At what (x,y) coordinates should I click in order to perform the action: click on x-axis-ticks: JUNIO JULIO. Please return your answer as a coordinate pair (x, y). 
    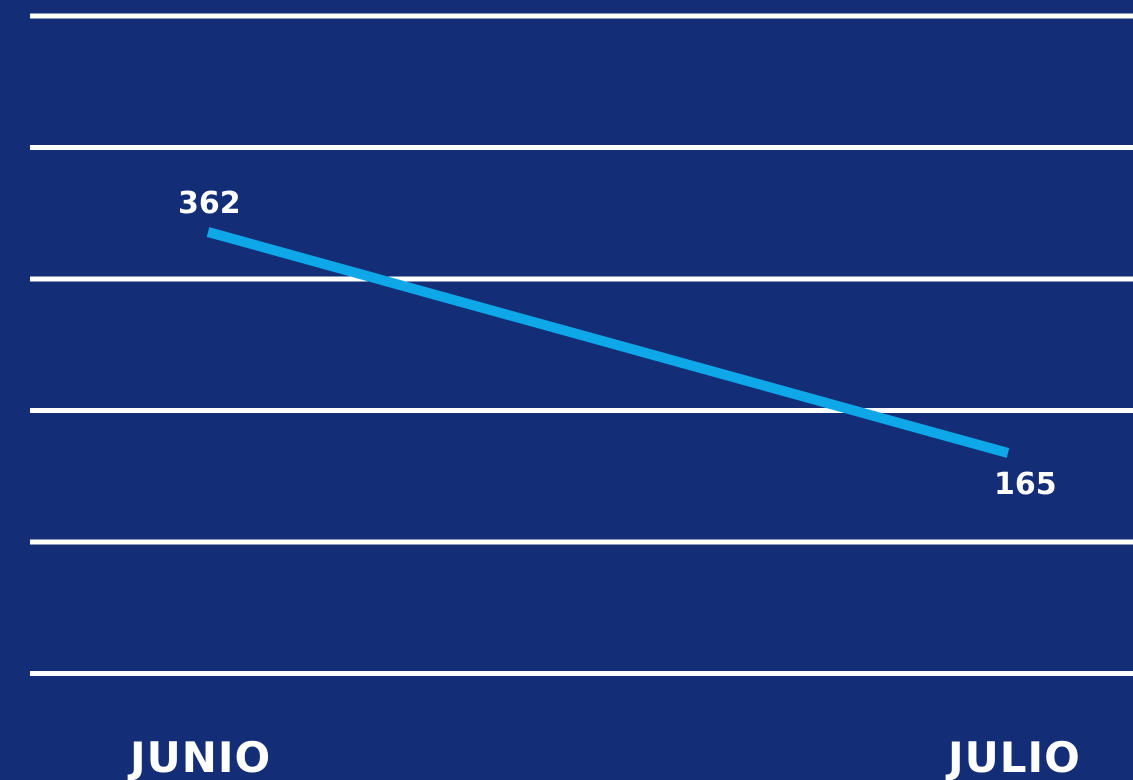
    Looking at the image, I should click on (604, 756).